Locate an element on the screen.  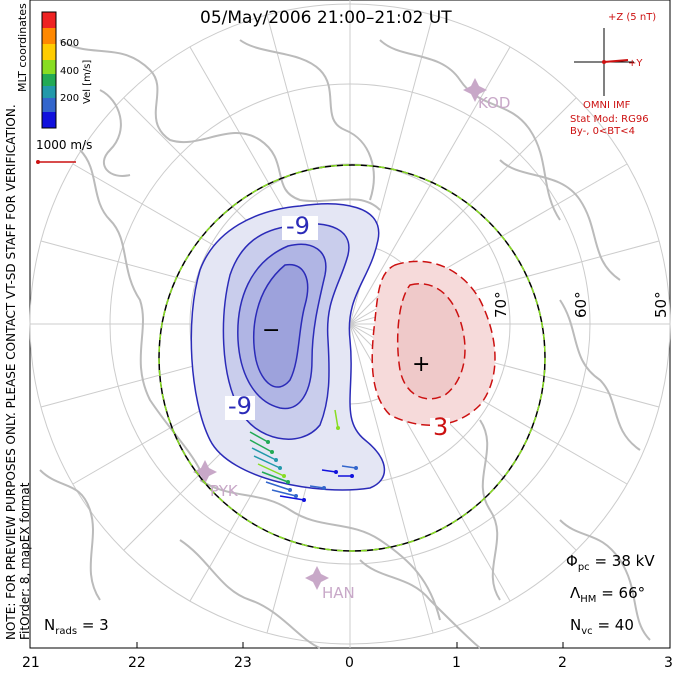
stat-nvc-value: = 40 is located at coordinates (615, 625).